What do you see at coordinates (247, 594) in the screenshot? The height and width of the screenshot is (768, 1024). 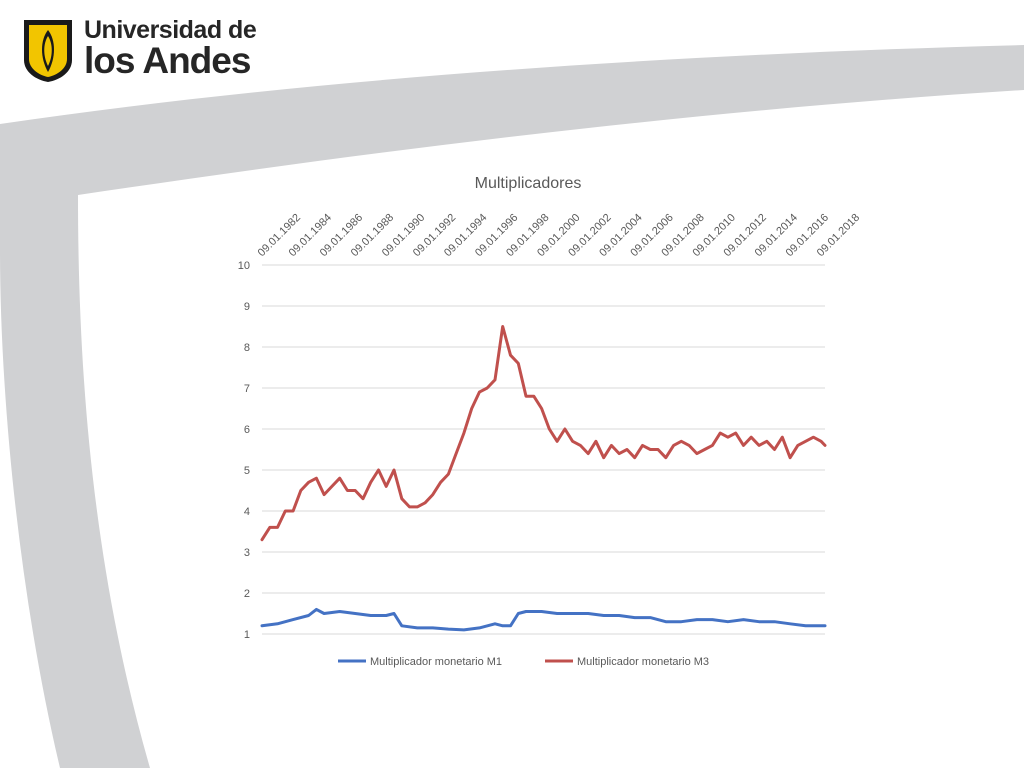 I see `y-tick-label: 2` at bounding box center [247, 594].